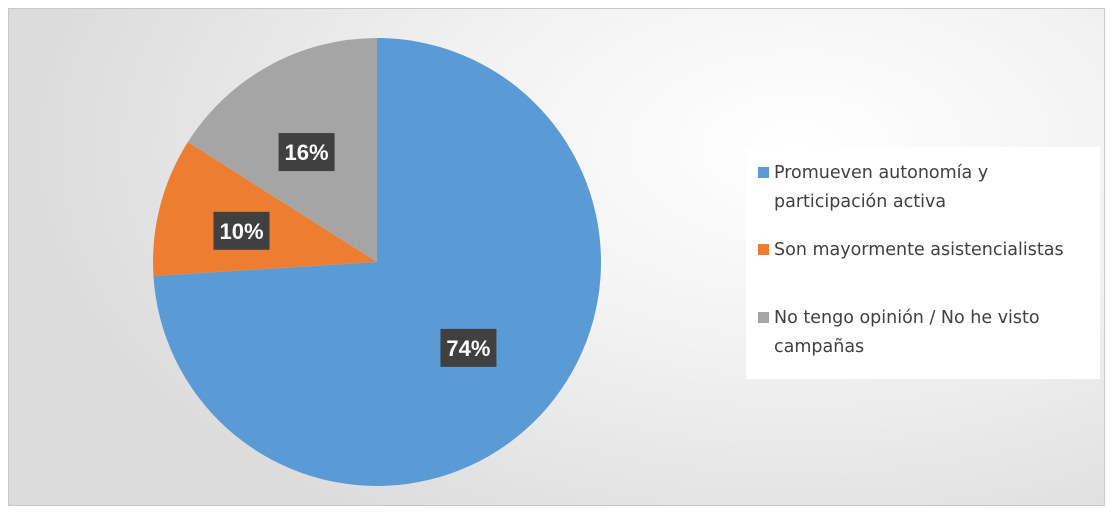  Describe the element at coordinates (919, 250) in the screenshot. I see `legend-label-asistencialistas: Son mayormente asistencialistas` at that location.